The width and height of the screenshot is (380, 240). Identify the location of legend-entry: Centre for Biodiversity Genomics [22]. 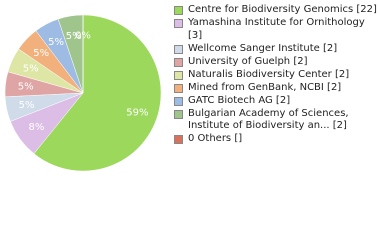
(274, 10).